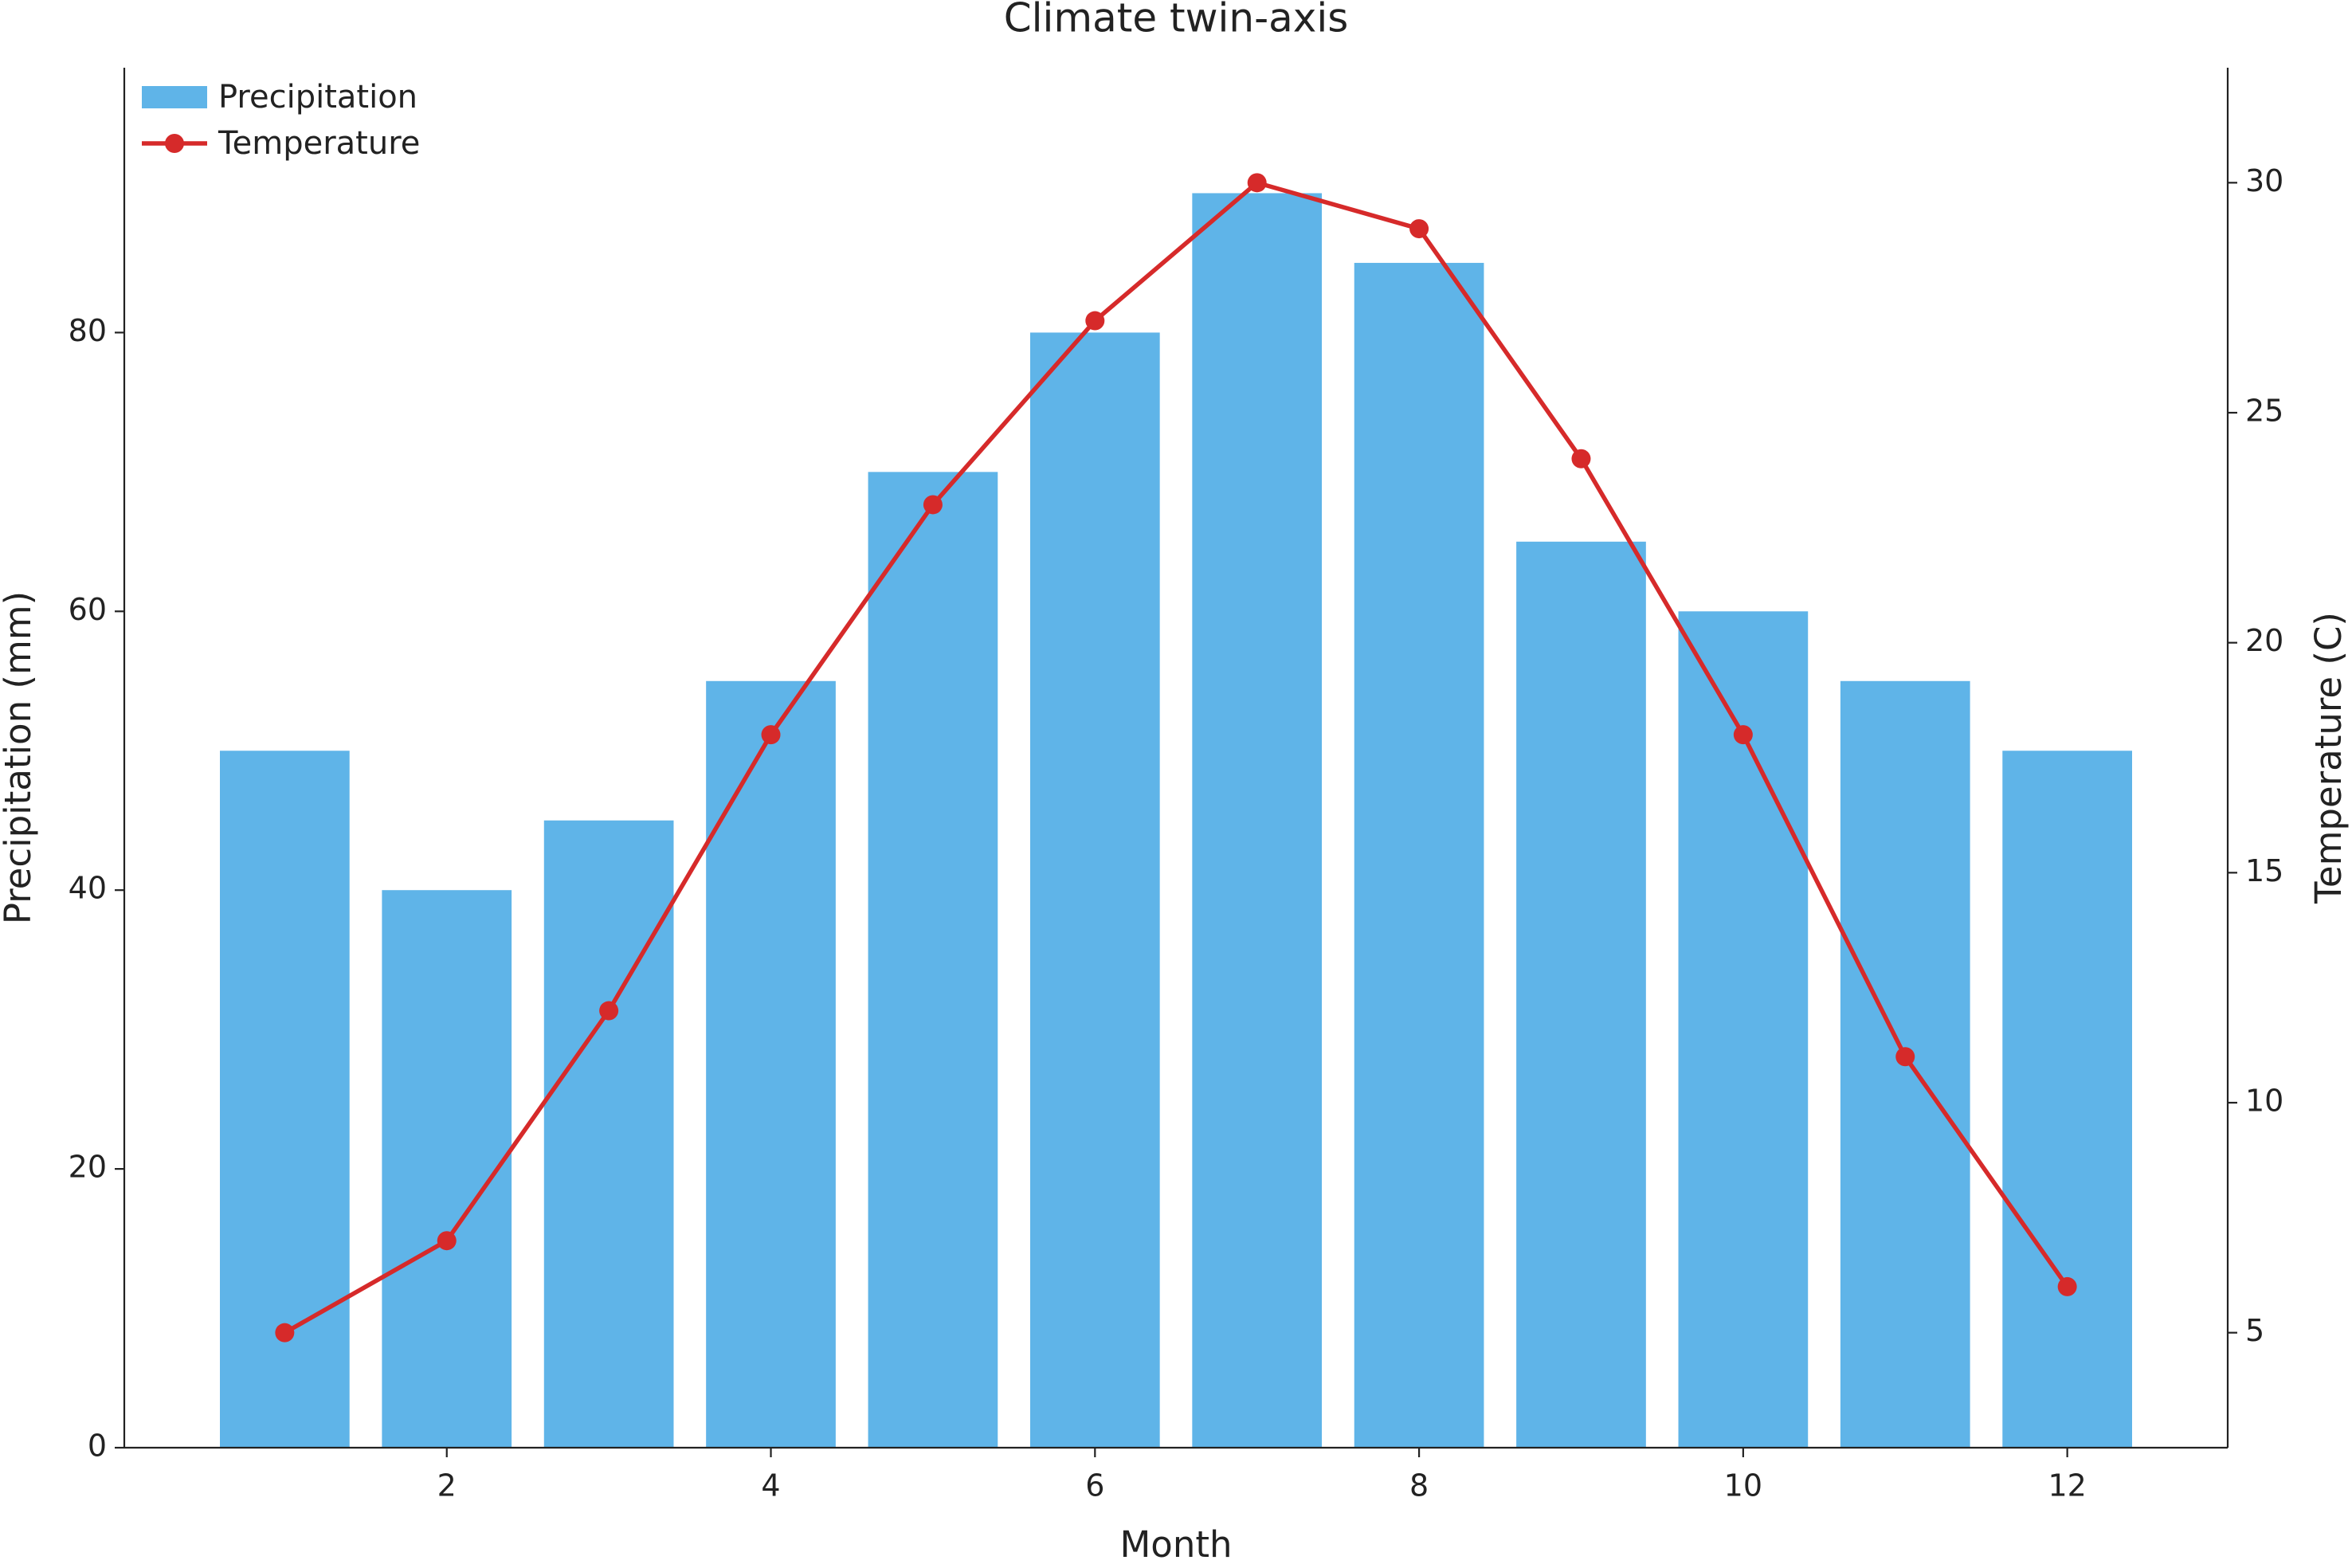 Image resolution: width=2352 pixels, height=1568 pixels. What do you see at coordinates (2264, 180) in the screenshot?
I see `y2-tick-label: 30` at bounding box center [2264, 180].